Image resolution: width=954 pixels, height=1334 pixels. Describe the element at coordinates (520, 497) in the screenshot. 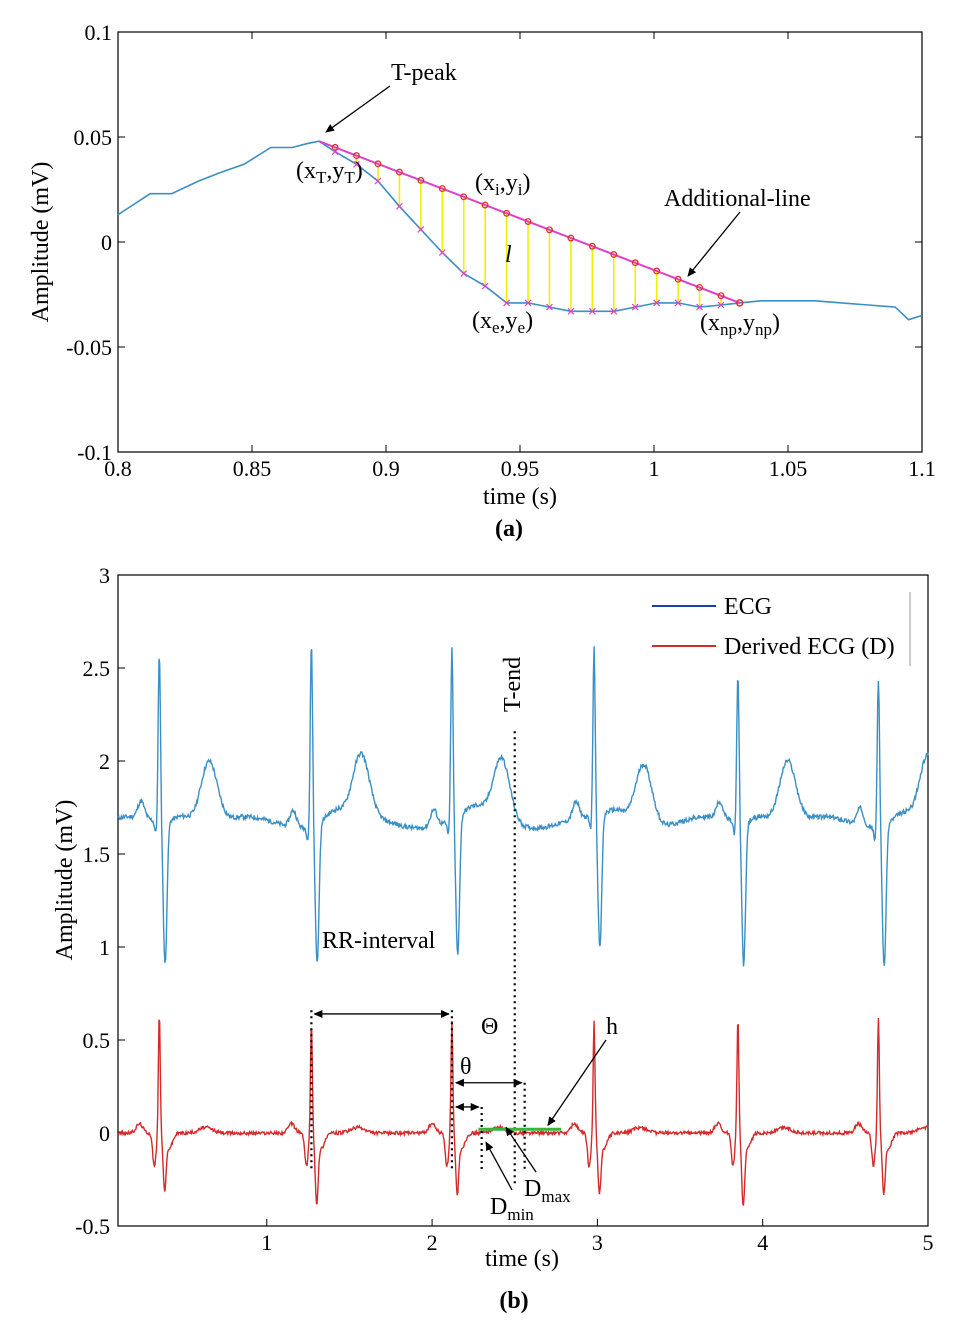

I see `plot-a-xlabel: time (s)` at that location.